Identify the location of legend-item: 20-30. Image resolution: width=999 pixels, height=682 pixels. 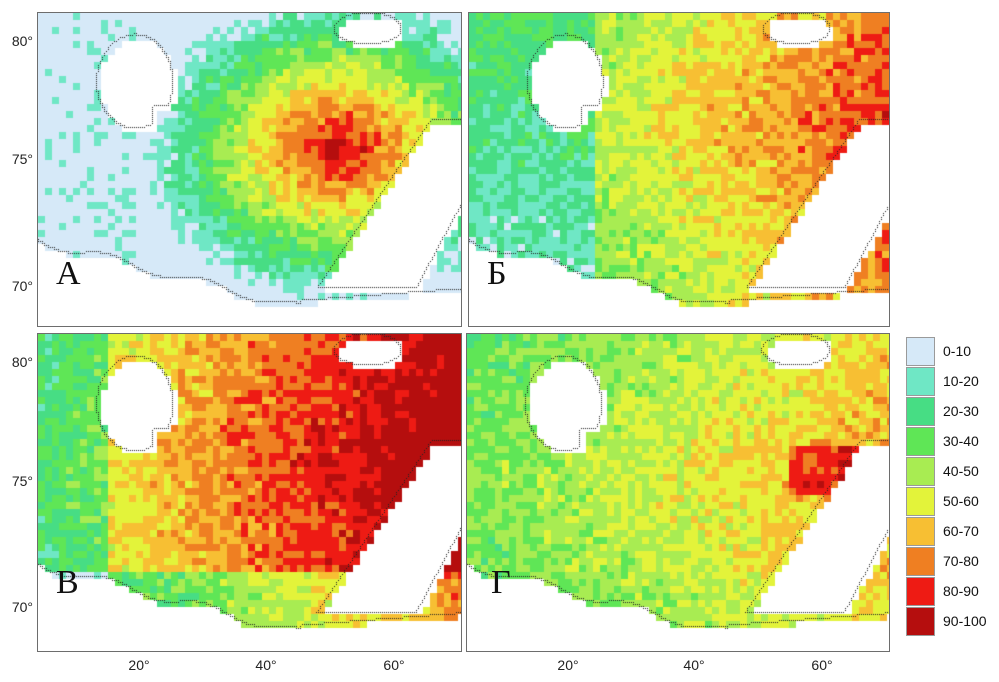
(951, 412).